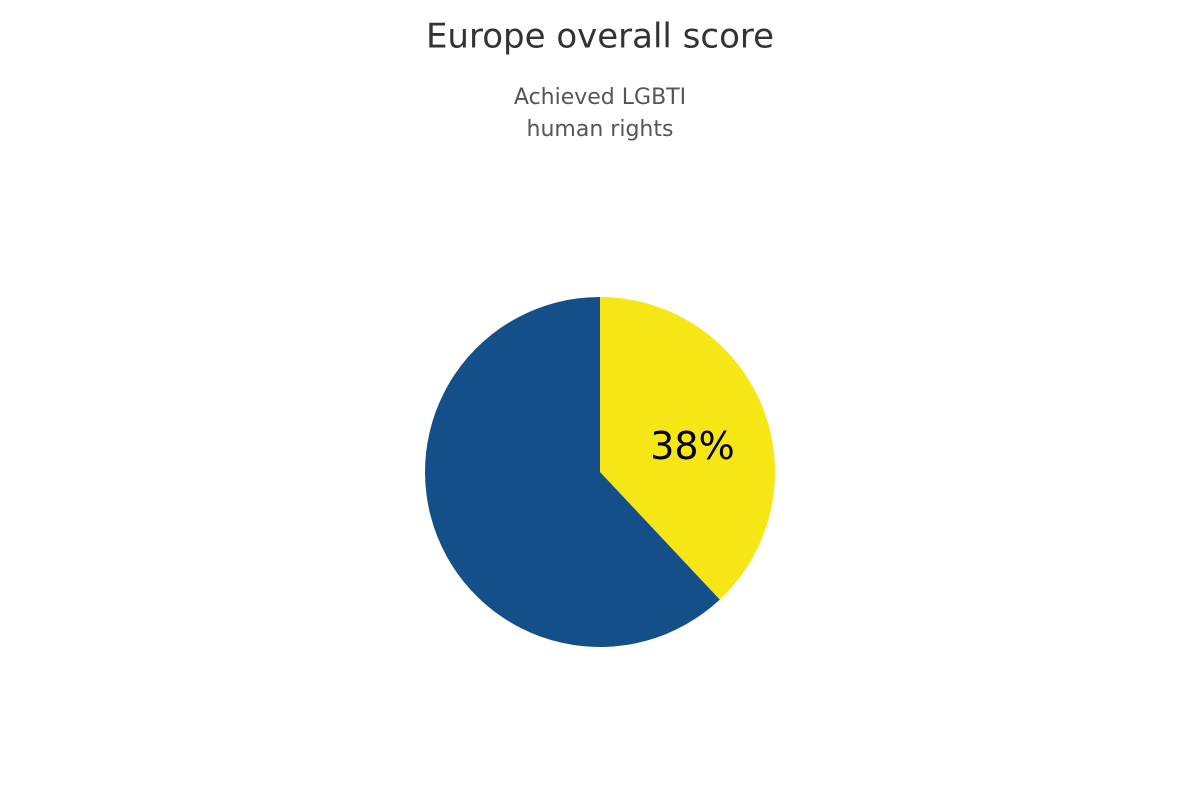  Describe the element at coordinates (600, 97) in the screenshot. I see `chart-subtitle: Achieved LGBTI` at that location.